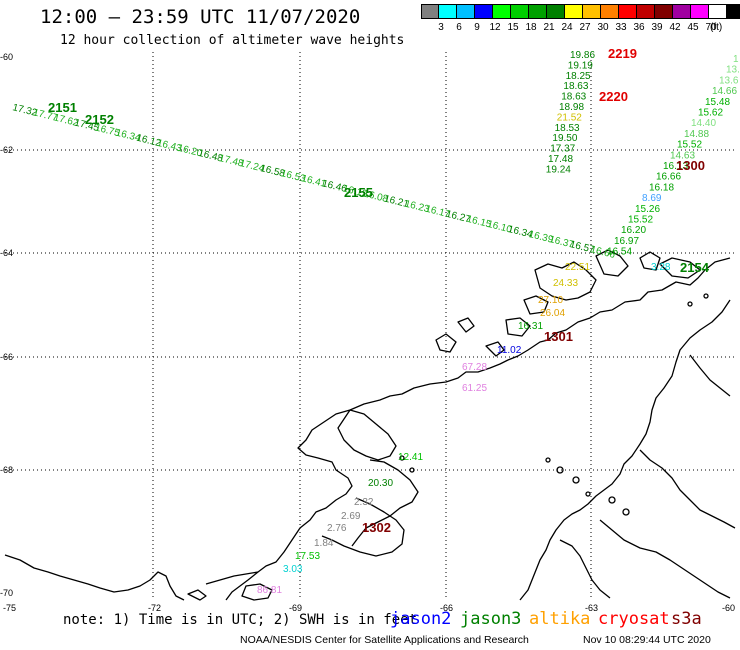 Image resolution: width=740 pixels, height=650 pixels. Describe the element at coordinates (675, 166) in the screenshot. I see `wave-height-label: 16.13` at that location.